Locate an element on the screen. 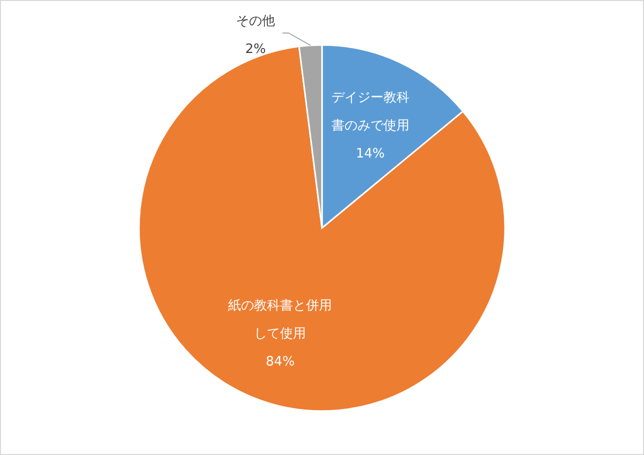 The image size is (644, 455). slice-label: デイジー教科書のみで使用 is located at coordinates (370, 111).